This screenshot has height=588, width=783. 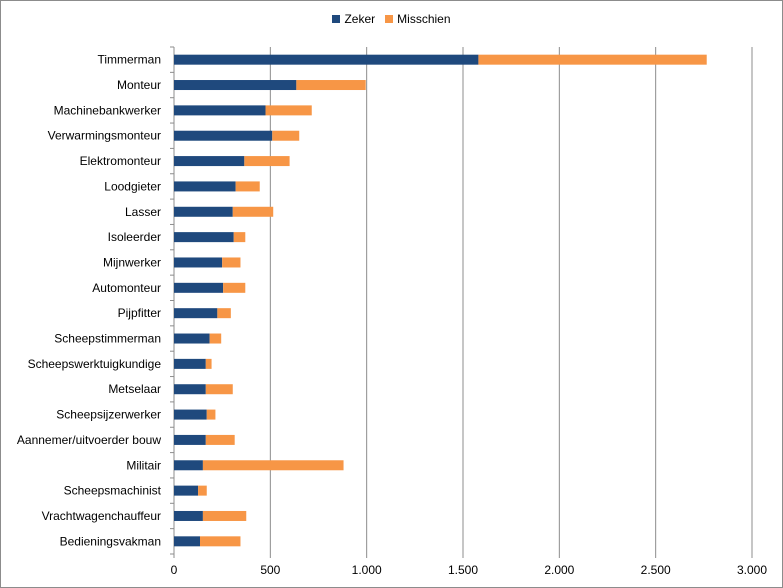 What do you see at coordinates (113, 491) in the screenshot?
I see `y-category-label: Scheepsmachinist` at bounding box center [113, 491].